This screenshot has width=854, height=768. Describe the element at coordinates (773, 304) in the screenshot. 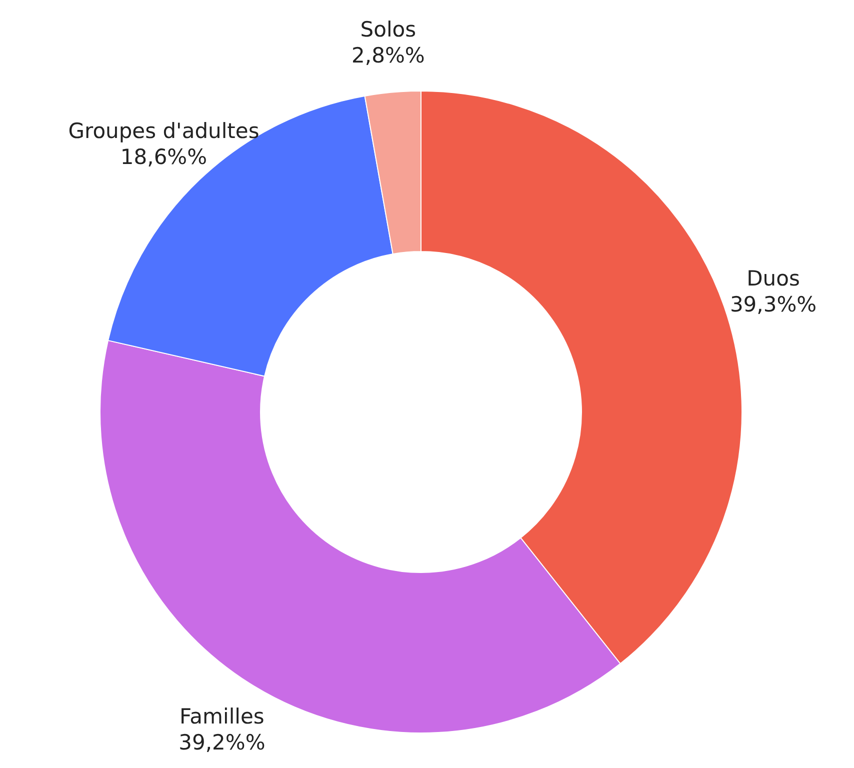

I see `data-label: 39,3%%` at that location.